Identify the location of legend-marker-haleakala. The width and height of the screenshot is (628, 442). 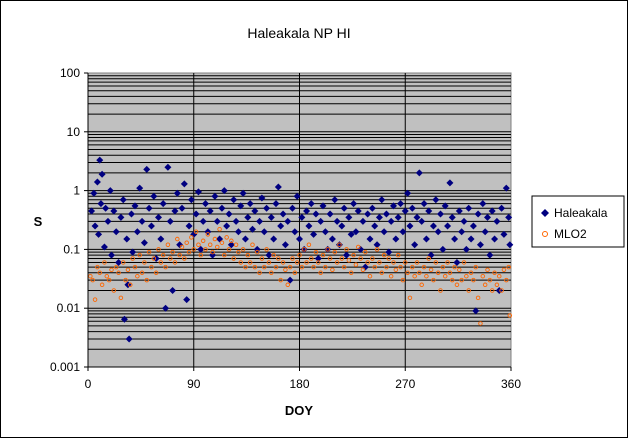
(545, 213).